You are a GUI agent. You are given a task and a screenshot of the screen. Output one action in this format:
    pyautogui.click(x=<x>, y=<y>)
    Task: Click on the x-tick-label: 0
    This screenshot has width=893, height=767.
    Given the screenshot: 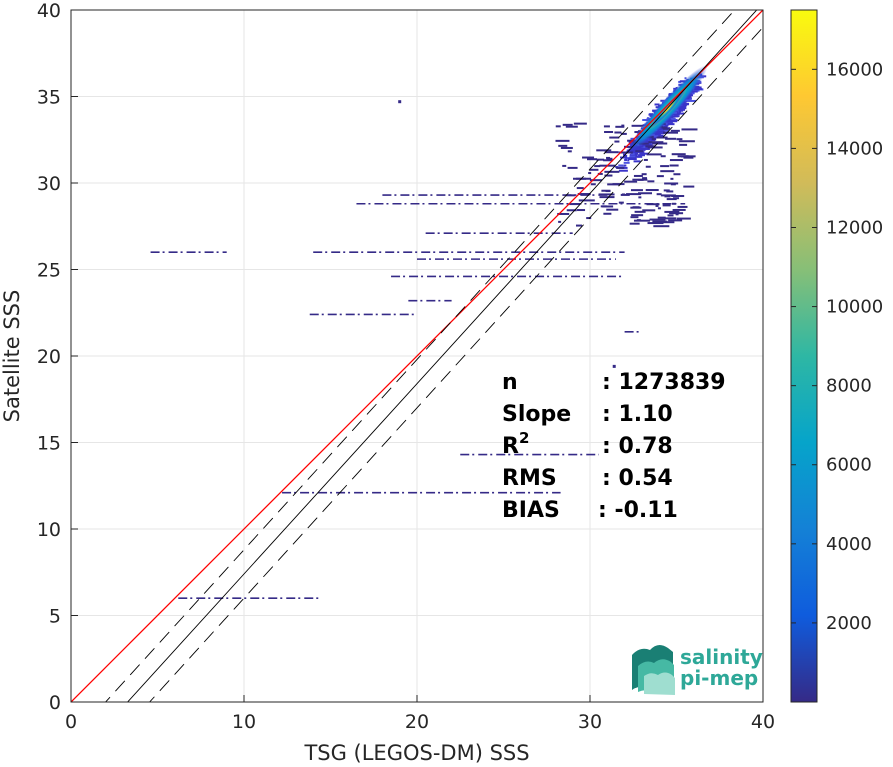 What is the action you would take?
    pyautogui.click(x=71, y=722)
    